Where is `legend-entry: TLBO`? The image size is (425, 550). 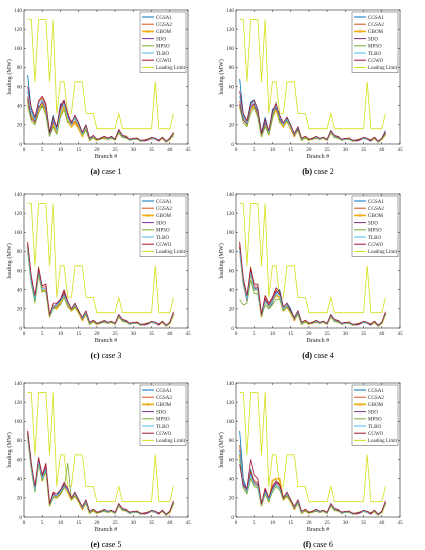
legend-entry: TLBO is located at coordinates (162, 427).